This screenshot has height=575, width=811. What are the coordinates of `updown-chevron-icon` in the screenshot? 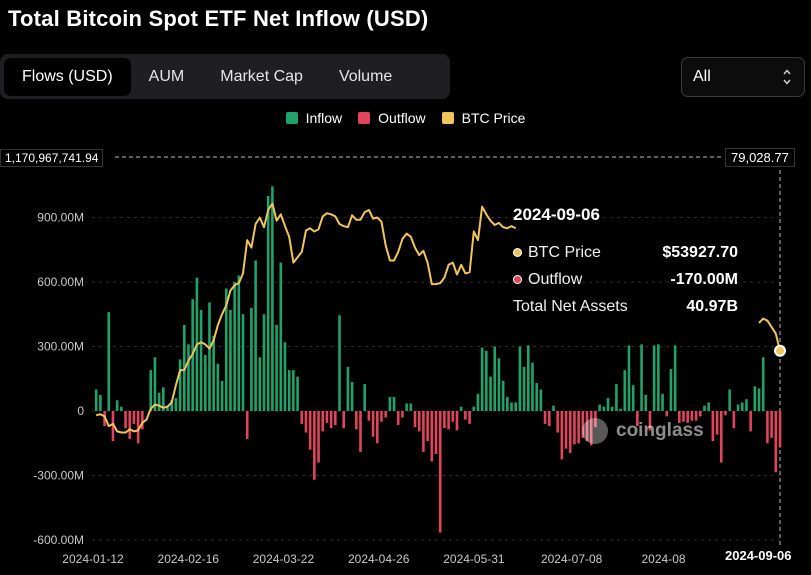 It's located at (787, 84).